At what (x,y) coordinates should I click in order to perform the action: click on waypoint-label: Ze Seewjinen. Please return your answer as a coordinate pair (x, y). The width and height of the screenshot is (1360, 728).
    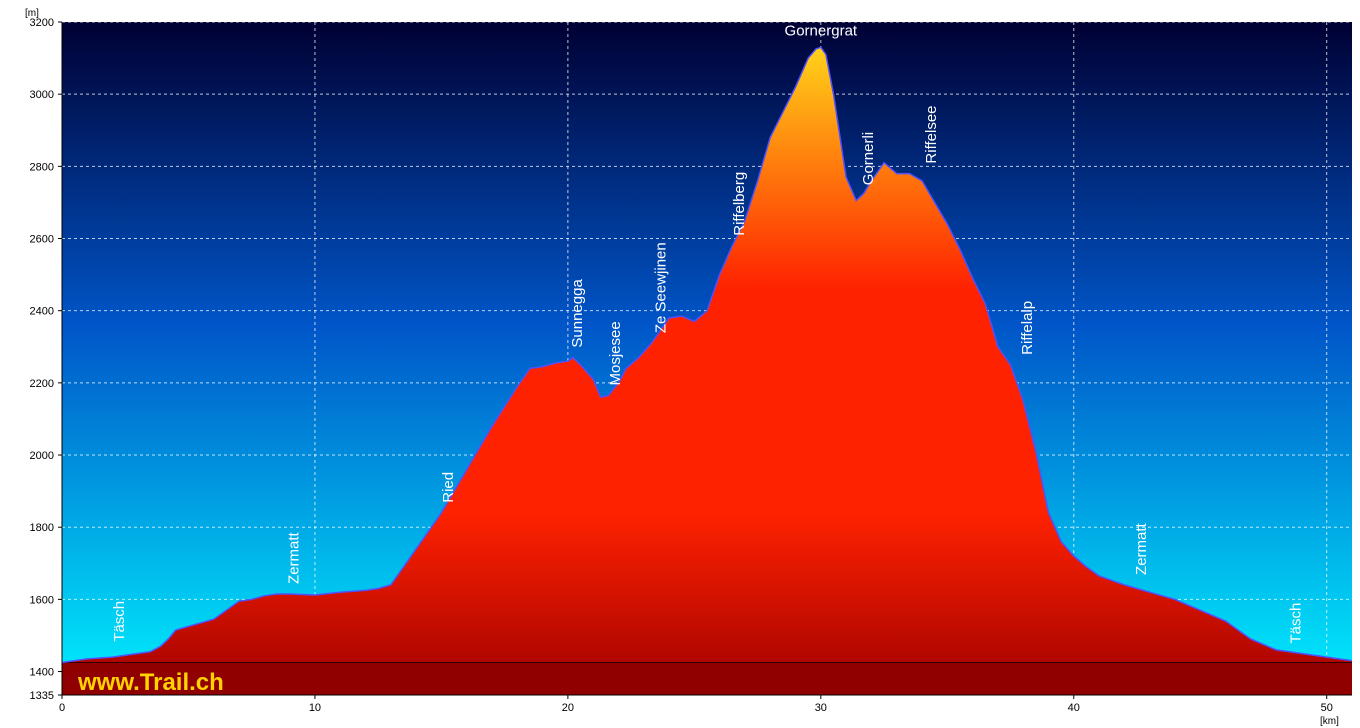
    Looking at the image, I should click on (660, 287).